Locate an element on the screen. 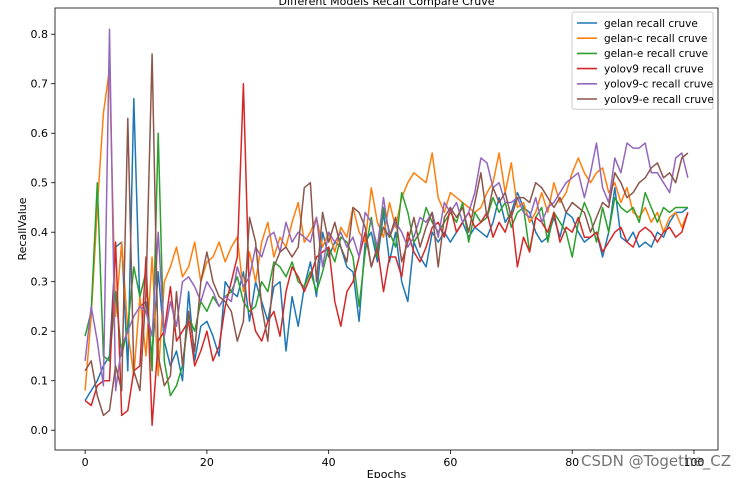 This screenshot has height=478, width=745. y-tick-label: 0.4 is located at coordinates (40, 232).